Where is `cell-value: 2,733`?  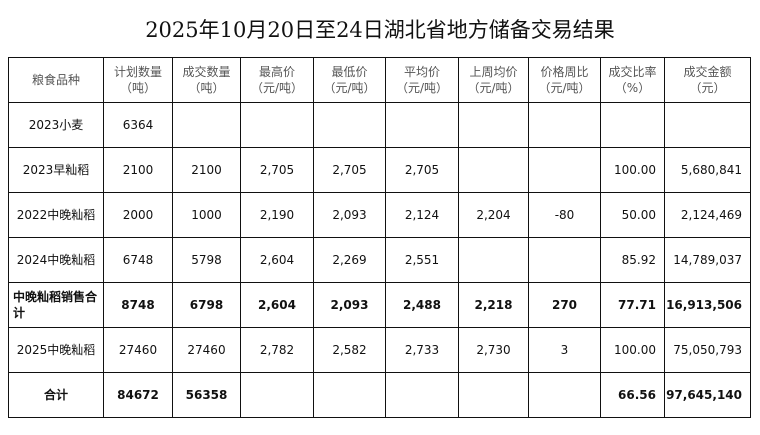
cell-value: 2,733 is located at coordinates (422, 350).